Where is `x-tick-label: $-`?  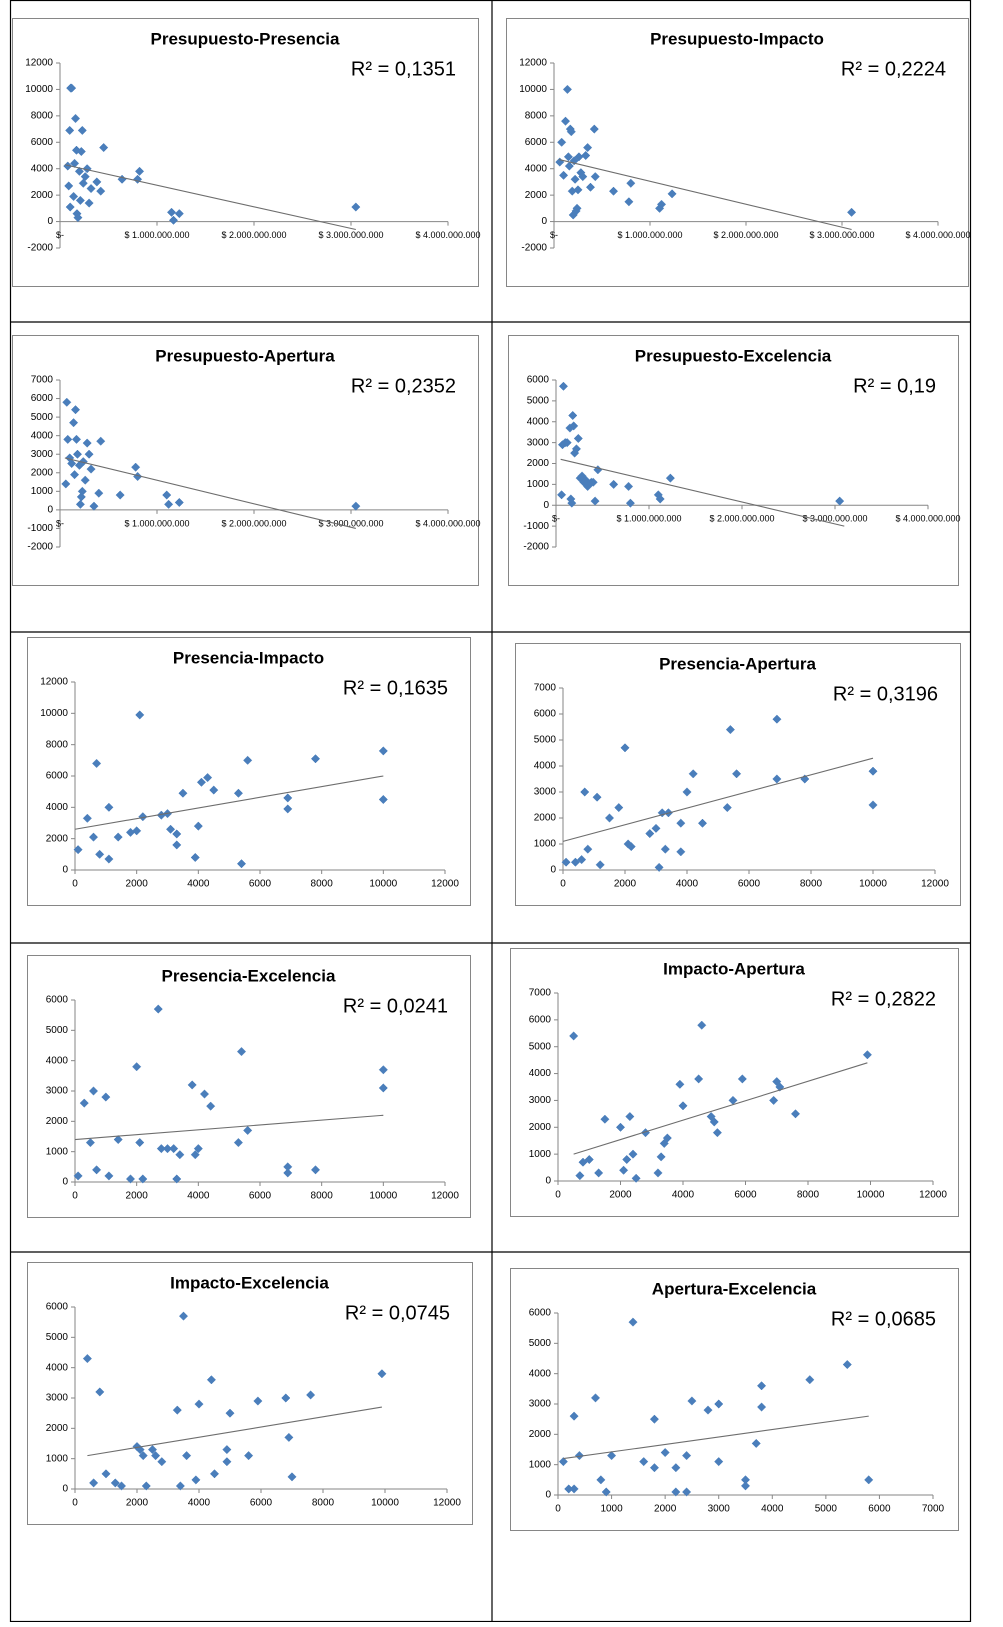
x-tick-label: $- is located at coordinates (554, 235).